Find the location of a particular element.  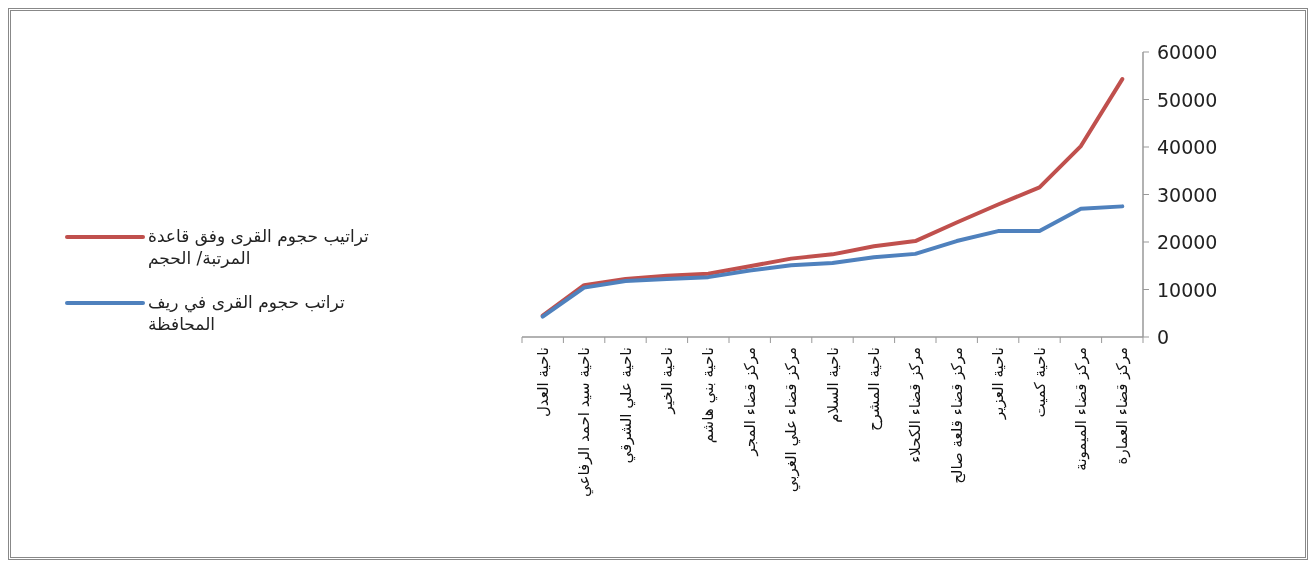

y-tick-label: 40000 is located at coordinates (1187, 147).